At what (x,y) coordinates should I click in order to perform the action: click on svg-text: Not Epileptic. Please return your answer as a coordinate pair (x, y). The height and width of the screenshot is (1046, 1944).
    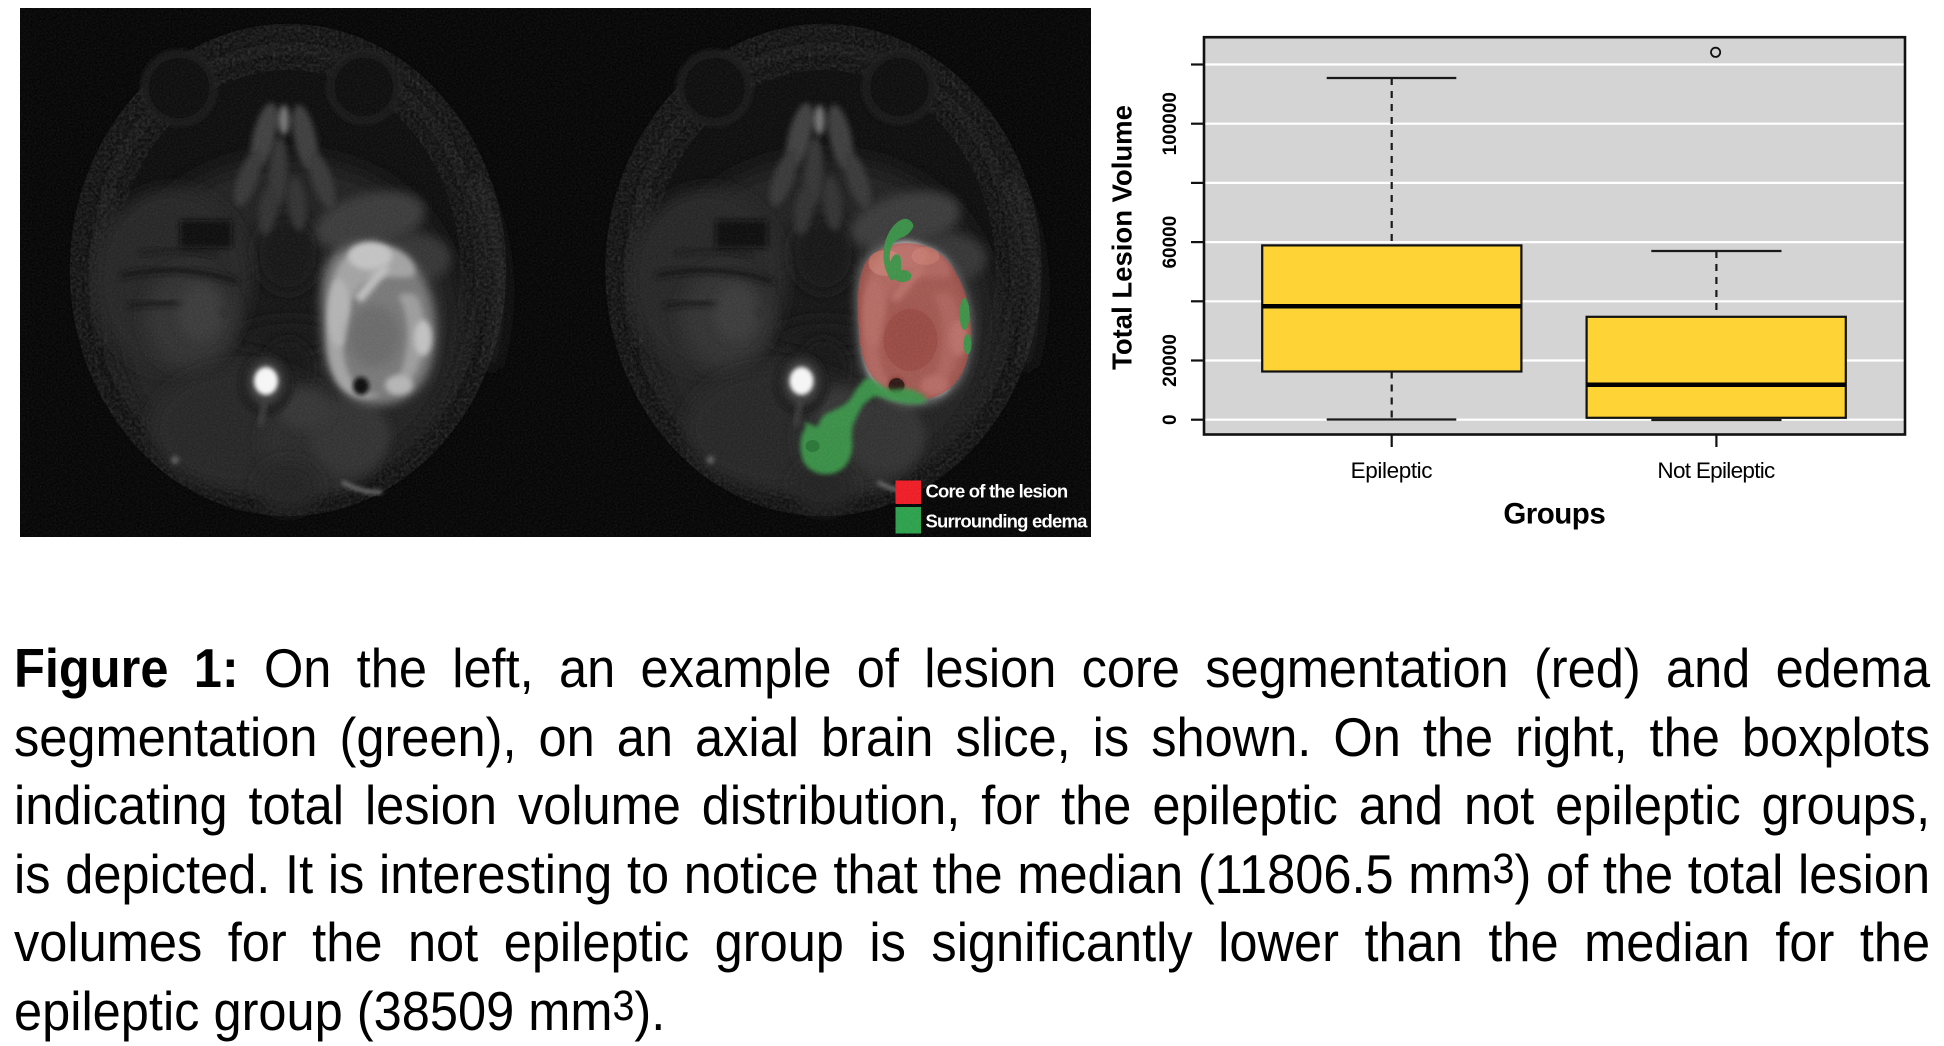
    Looking at the image, I should click on (1716, 470).